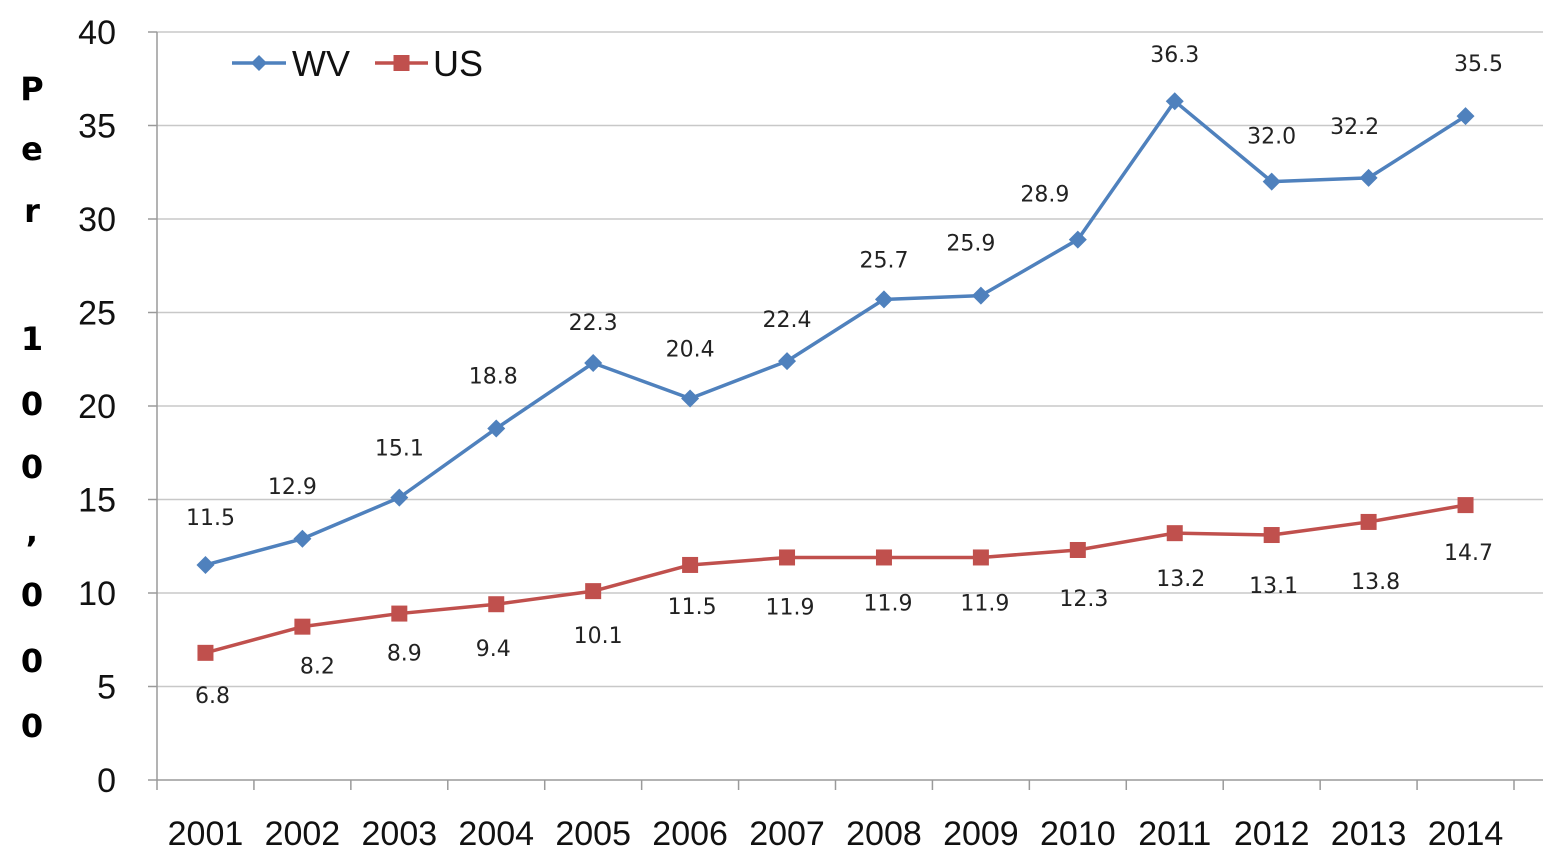  What do you see at coordinates (106, 688) in the screenshot?
I see `y-tick-label: 5` at bounding box center [106, 688].